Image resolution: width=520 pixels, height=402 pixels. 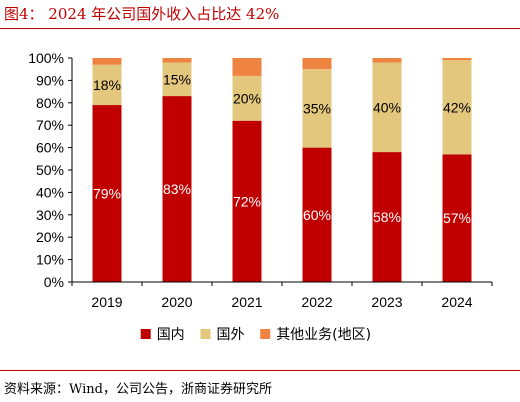 I want to click on x-tick-label: 2024, so click(x=456, y=302).